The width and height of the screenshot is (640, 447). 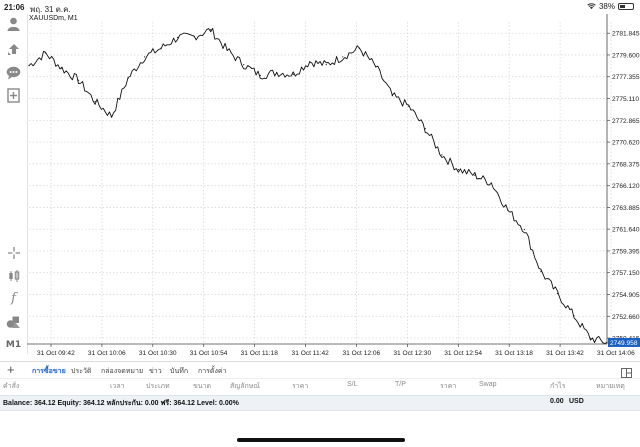 What do you see at coordinates (488, 384) in the screenshot?
I see `col-swap: Swap` at bounding box center [488, 384].